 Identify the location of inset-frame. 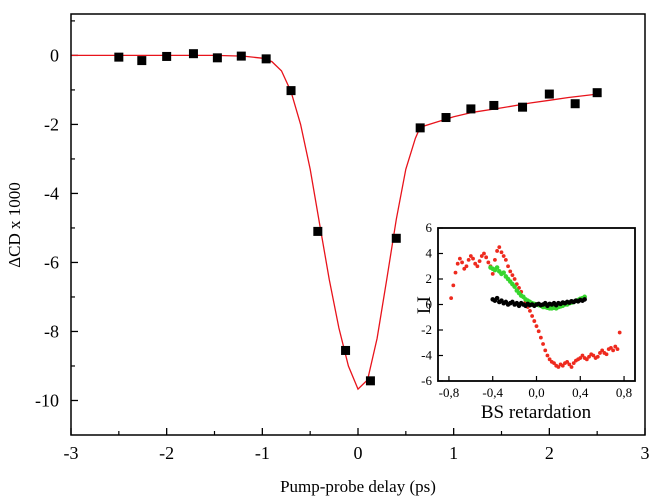
(536, 304).